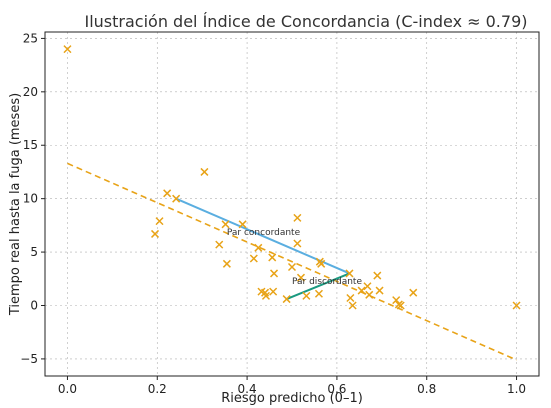  I want to click on annotations: Par concordante Par discordante, so click(295, 257).